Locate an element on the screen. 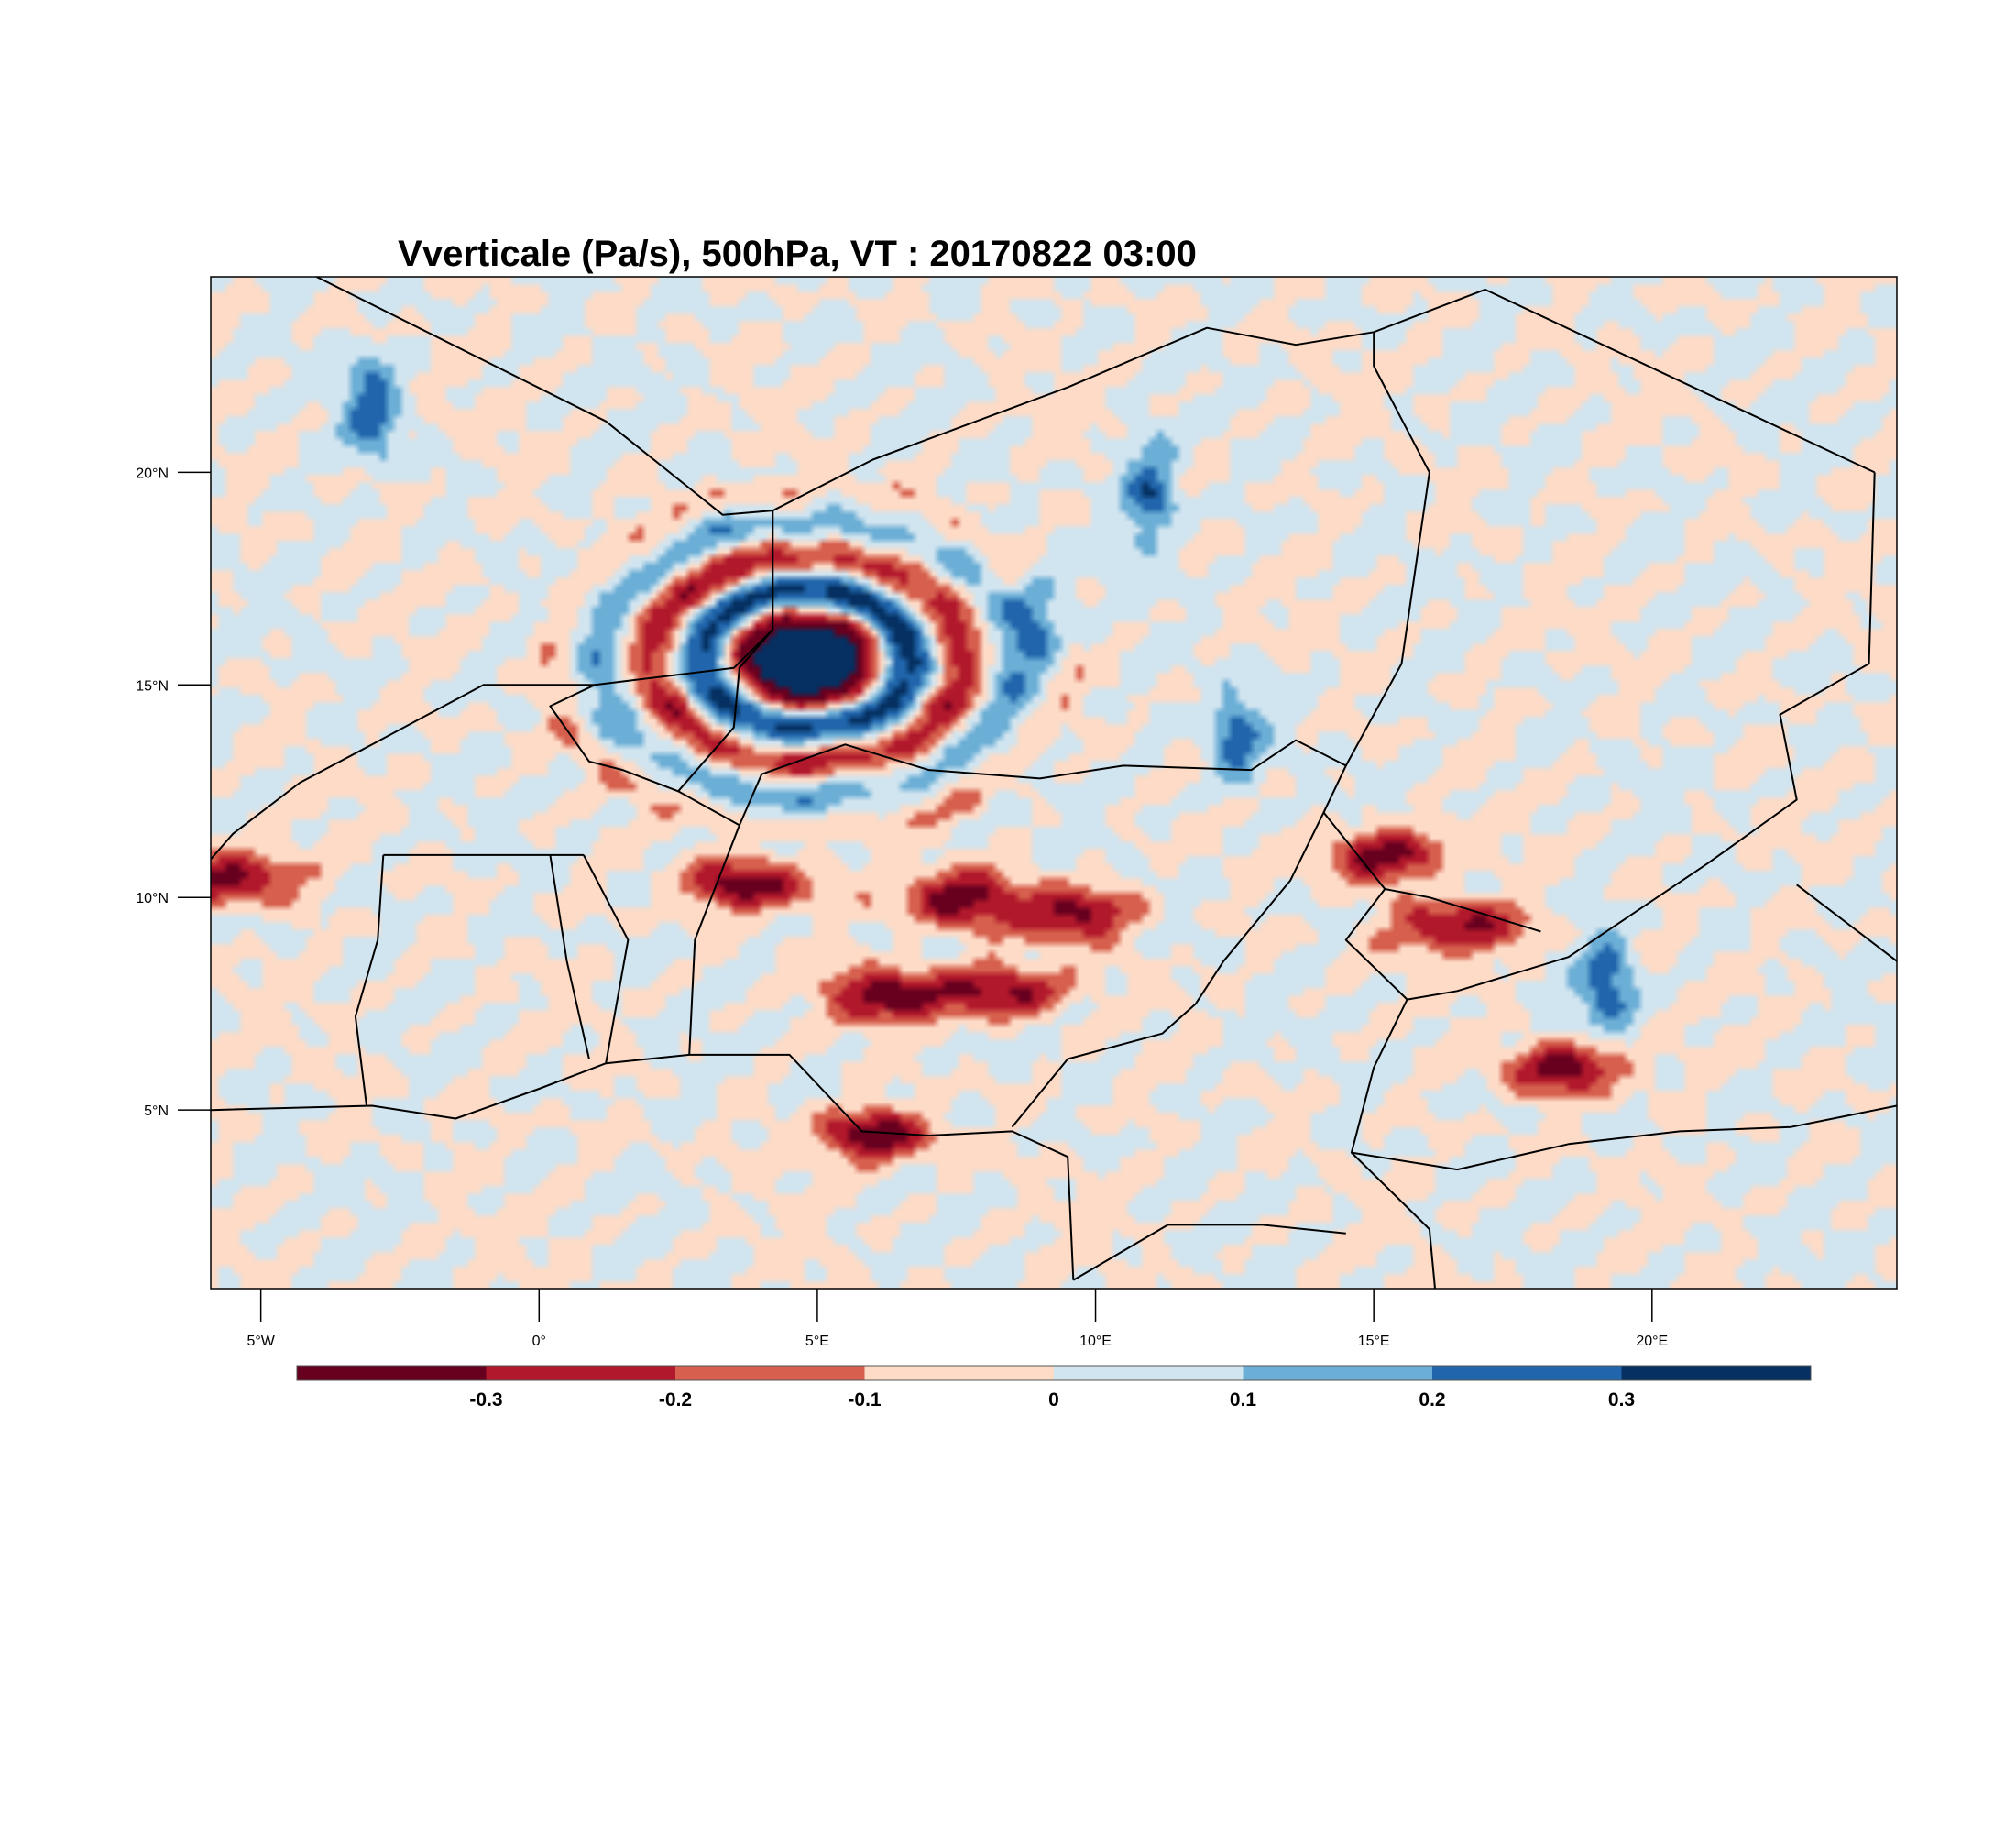 The image size is (2016, 1833). lat-tick-label: 10°N is located at coordinates (152, 898).